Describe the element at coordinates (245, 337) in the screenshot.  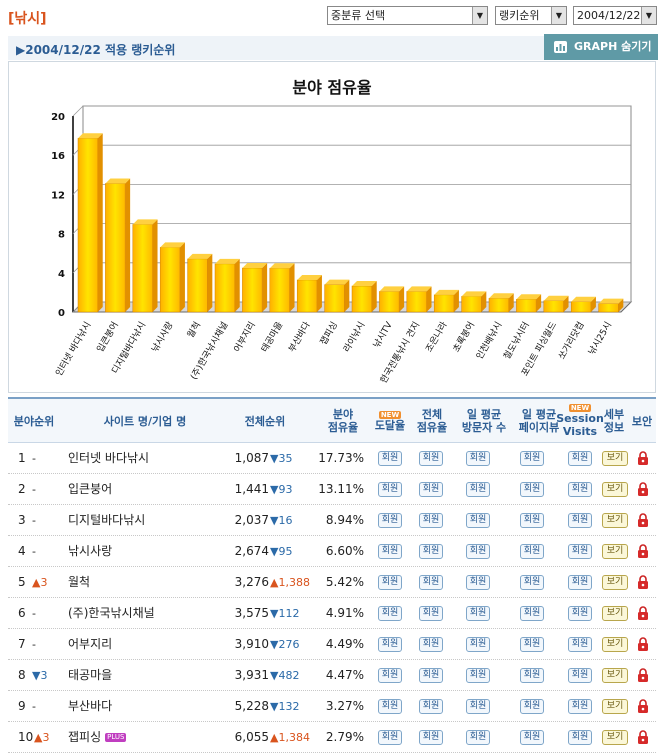
I see `x-tick-label: 어부지리` at that location.